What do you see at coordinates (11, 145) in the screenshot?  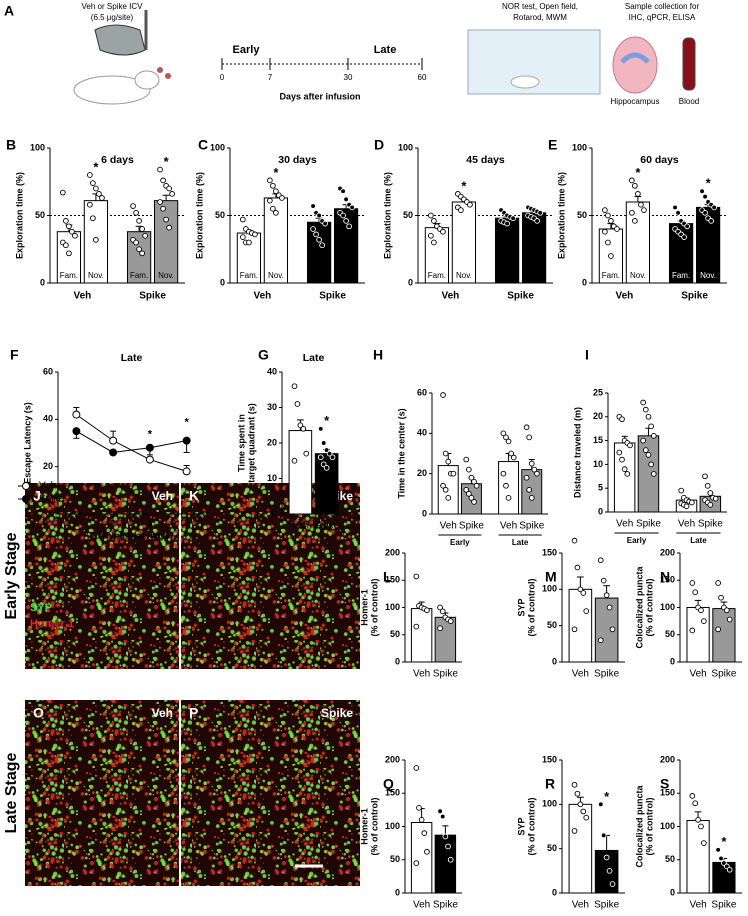 I see `panel-letter: B` at bounding box center [11, 145].